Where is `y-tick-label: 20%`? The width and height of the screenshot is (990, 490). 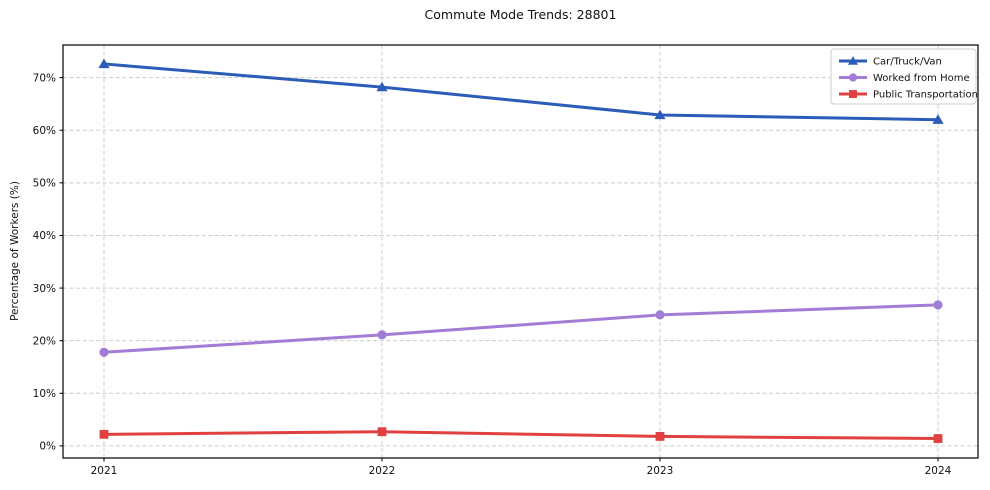 y-tick-label: 20% is located at coordinates (44, 341).